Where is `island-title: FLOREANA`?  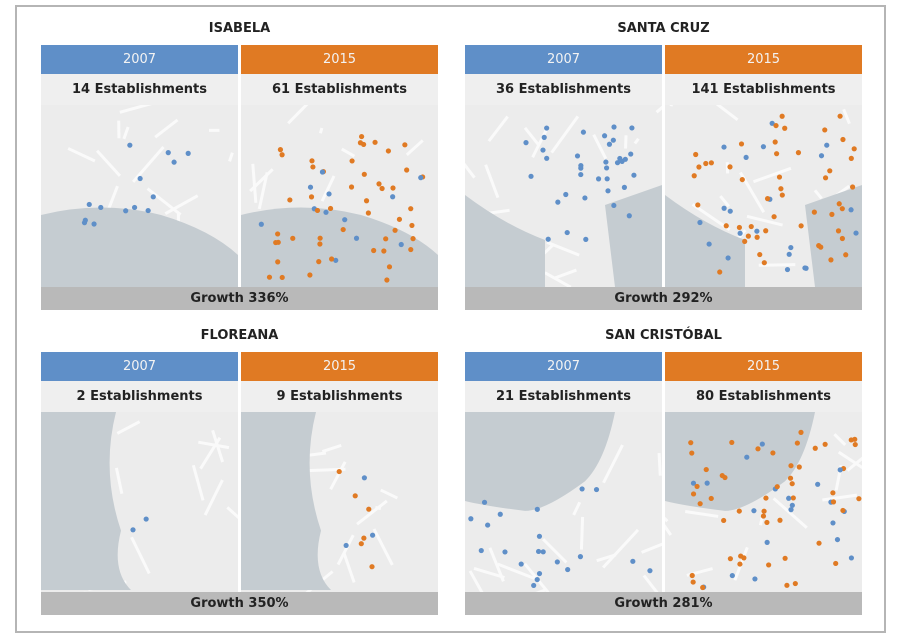
island-title: FLOREANA is located at coordinates (239, 335).